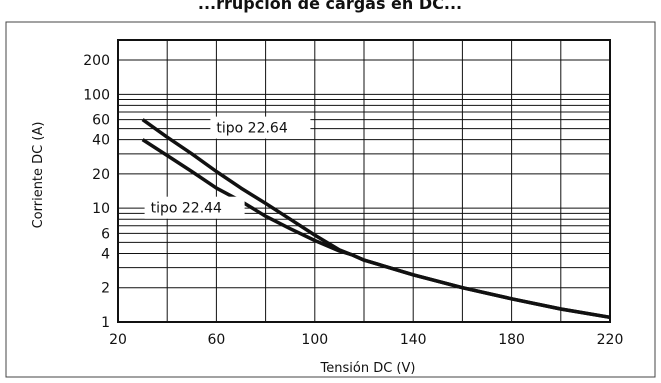  Describe the element at coordinates (101, 175) in the screenshot. I see `y-tick-label: 20` at that location.